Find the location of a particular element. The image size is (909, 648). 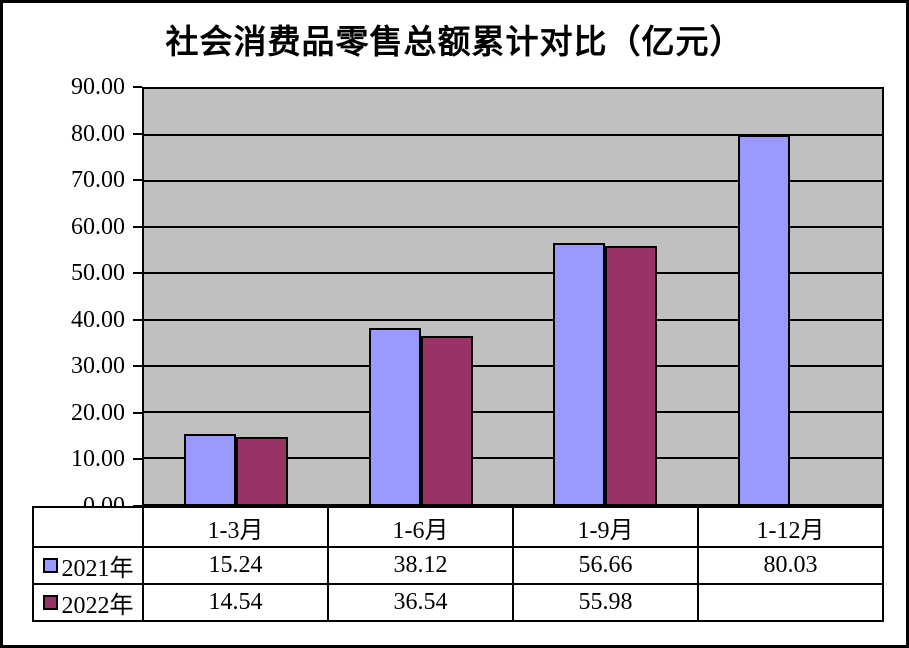

category-header-row: 1-3月 1-6月 1-9月 1-12月 is located at coordinates (458, 527).